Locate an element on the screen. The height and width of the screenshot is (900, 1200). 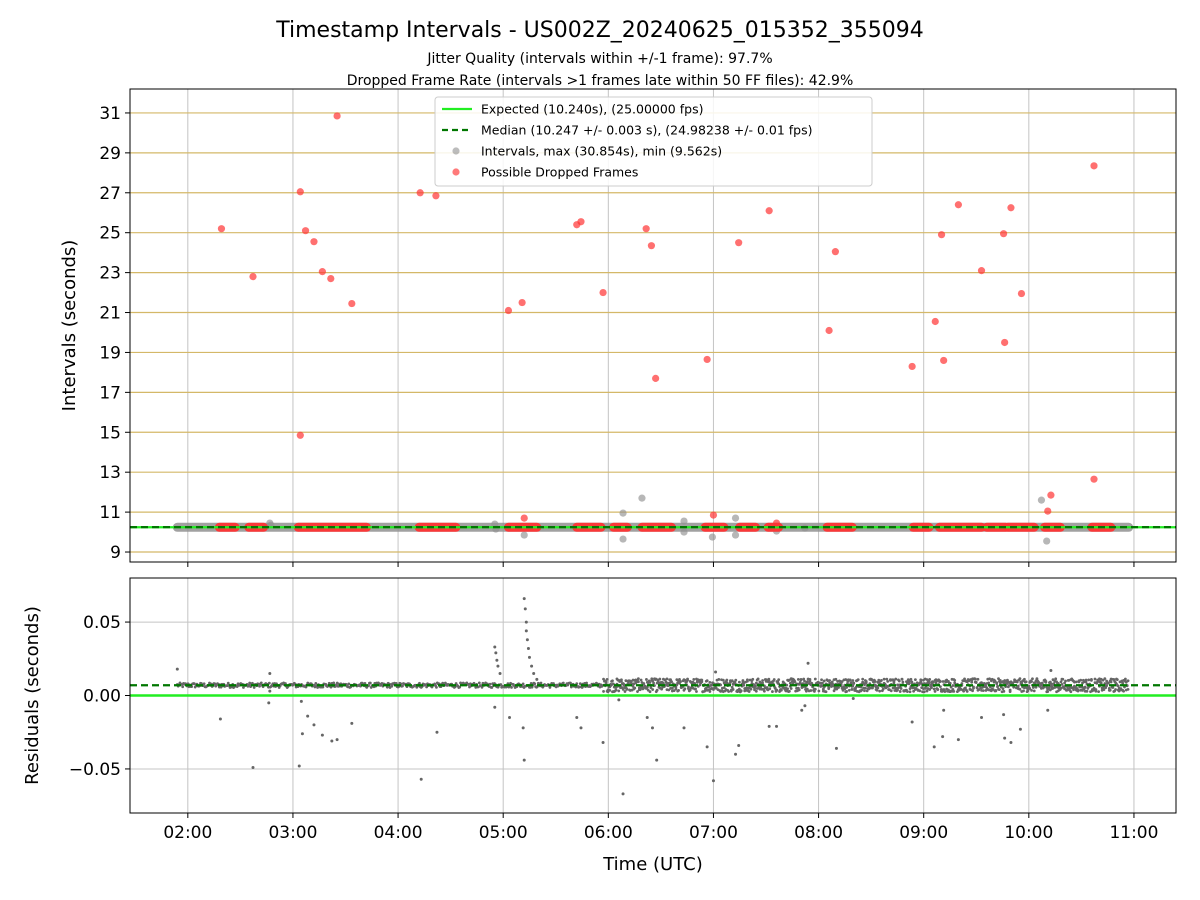
time-x-tick-label: 02:00 is located at coordinates (187, 833).